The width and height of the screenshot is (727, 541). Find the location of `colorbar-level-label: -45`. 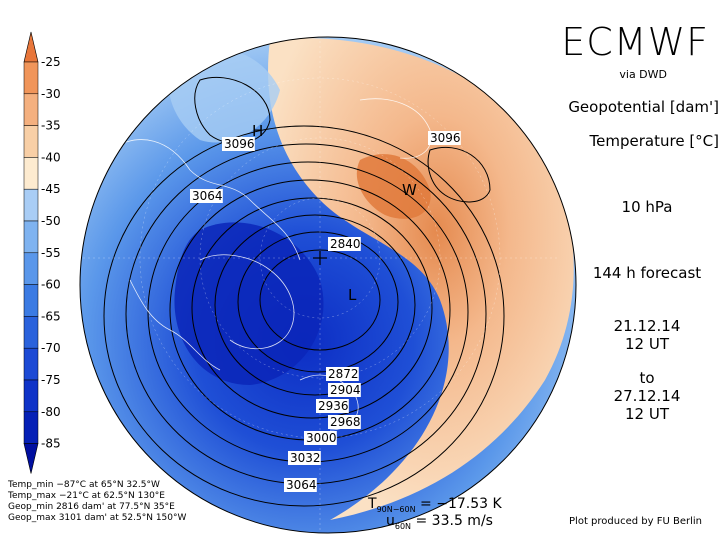

colorbar-level-label: -45 is located at coordinates (51, 189).